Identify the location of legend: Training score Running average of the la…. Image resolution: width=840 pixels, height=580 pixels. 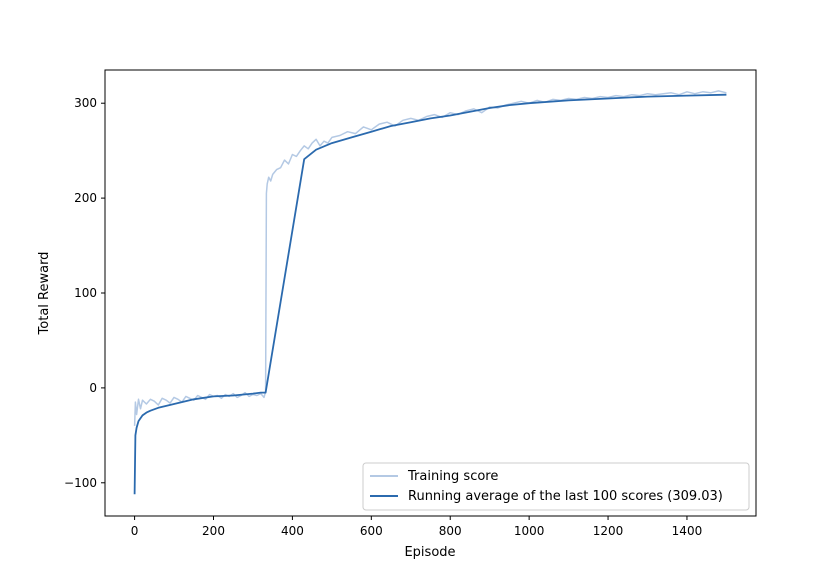
(556, 486).